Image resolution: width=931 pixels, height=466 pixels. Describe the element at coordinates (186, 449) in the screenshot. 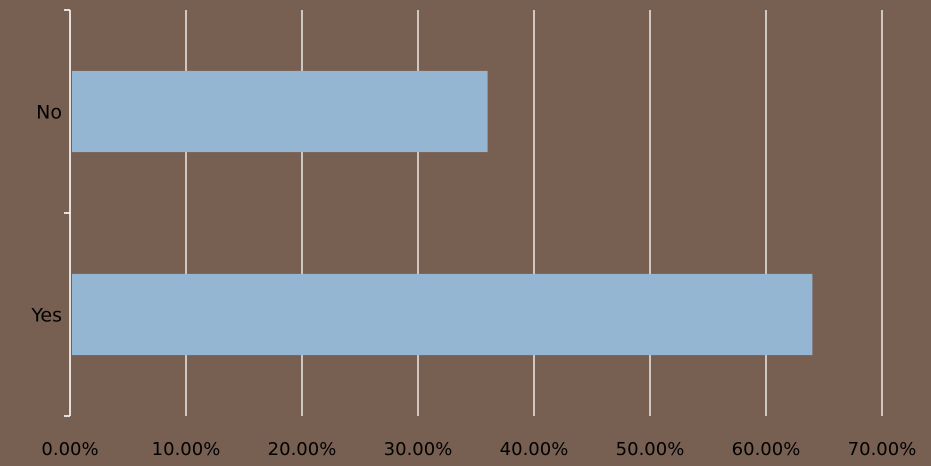

I see `x-tick-label: 10.00%` at that location.